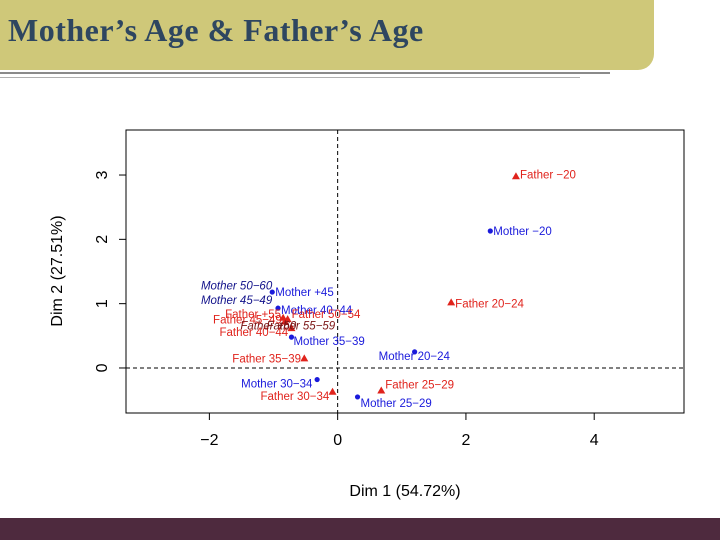  I want to click on point-label-father-55: Father +55, so click(253, 315).